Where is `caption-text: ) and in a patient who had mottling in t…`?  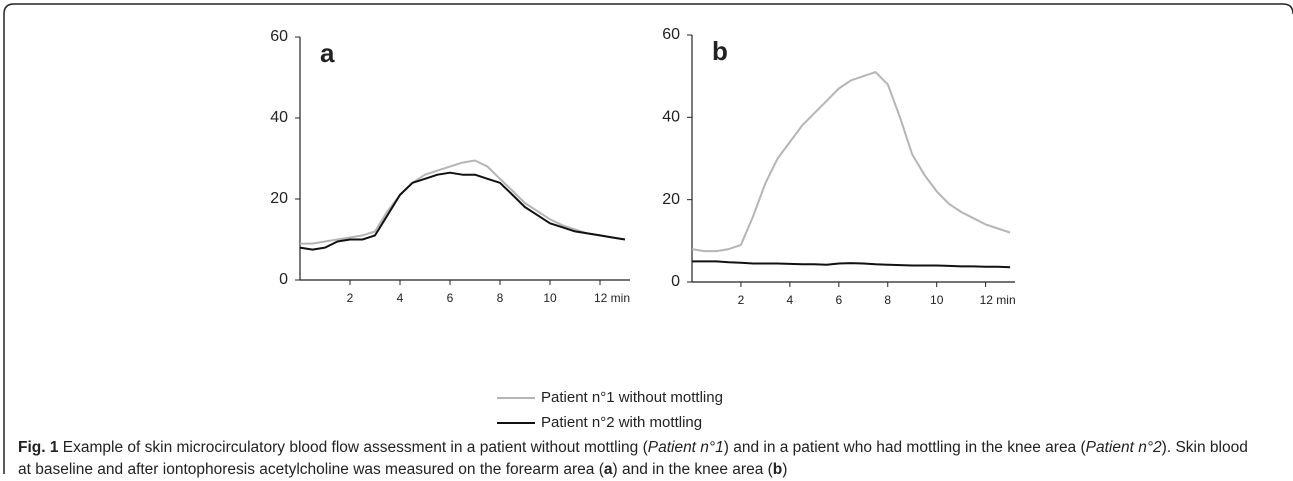 caption-text: ) and in a patient who had mottling in t… is located at coordinates (904, 447).